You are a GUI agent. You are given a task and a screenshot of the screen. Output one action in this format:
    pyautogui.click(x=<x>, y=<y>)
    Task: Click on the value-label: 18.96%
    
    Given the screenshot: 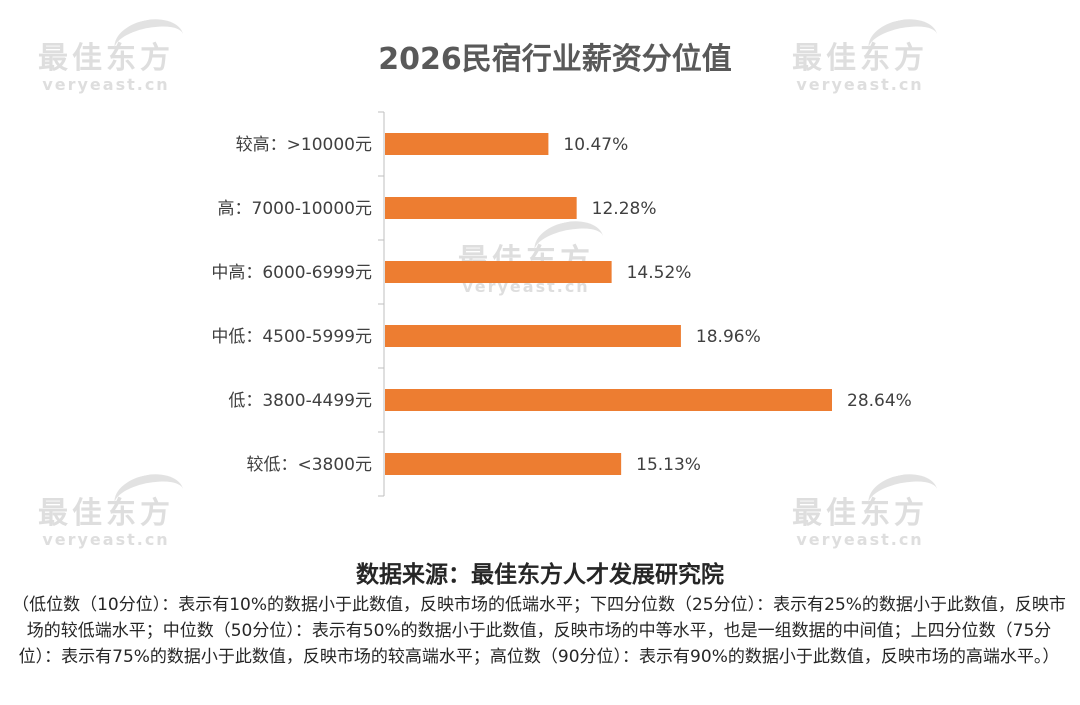 What is the action you would take?
    pyautogui.click(x=728, y=337)
    